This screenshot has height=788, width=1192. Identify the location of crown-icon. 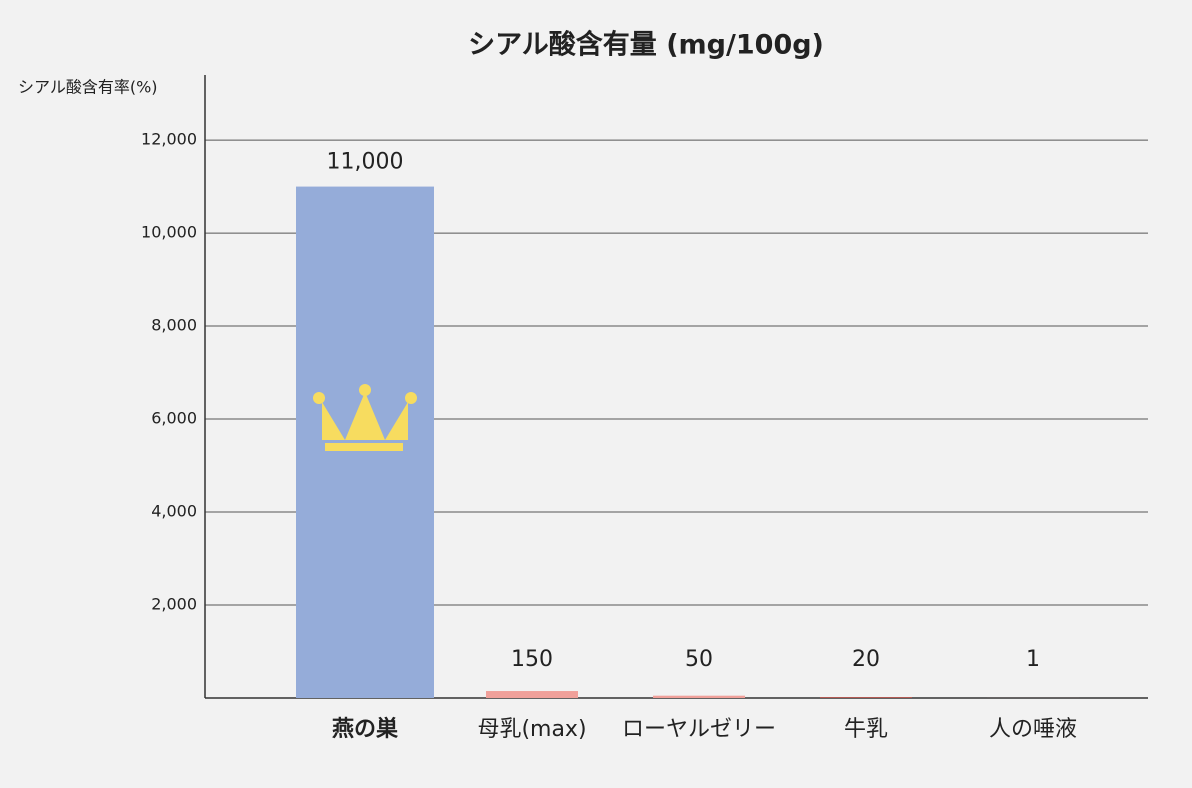
(365, 417).